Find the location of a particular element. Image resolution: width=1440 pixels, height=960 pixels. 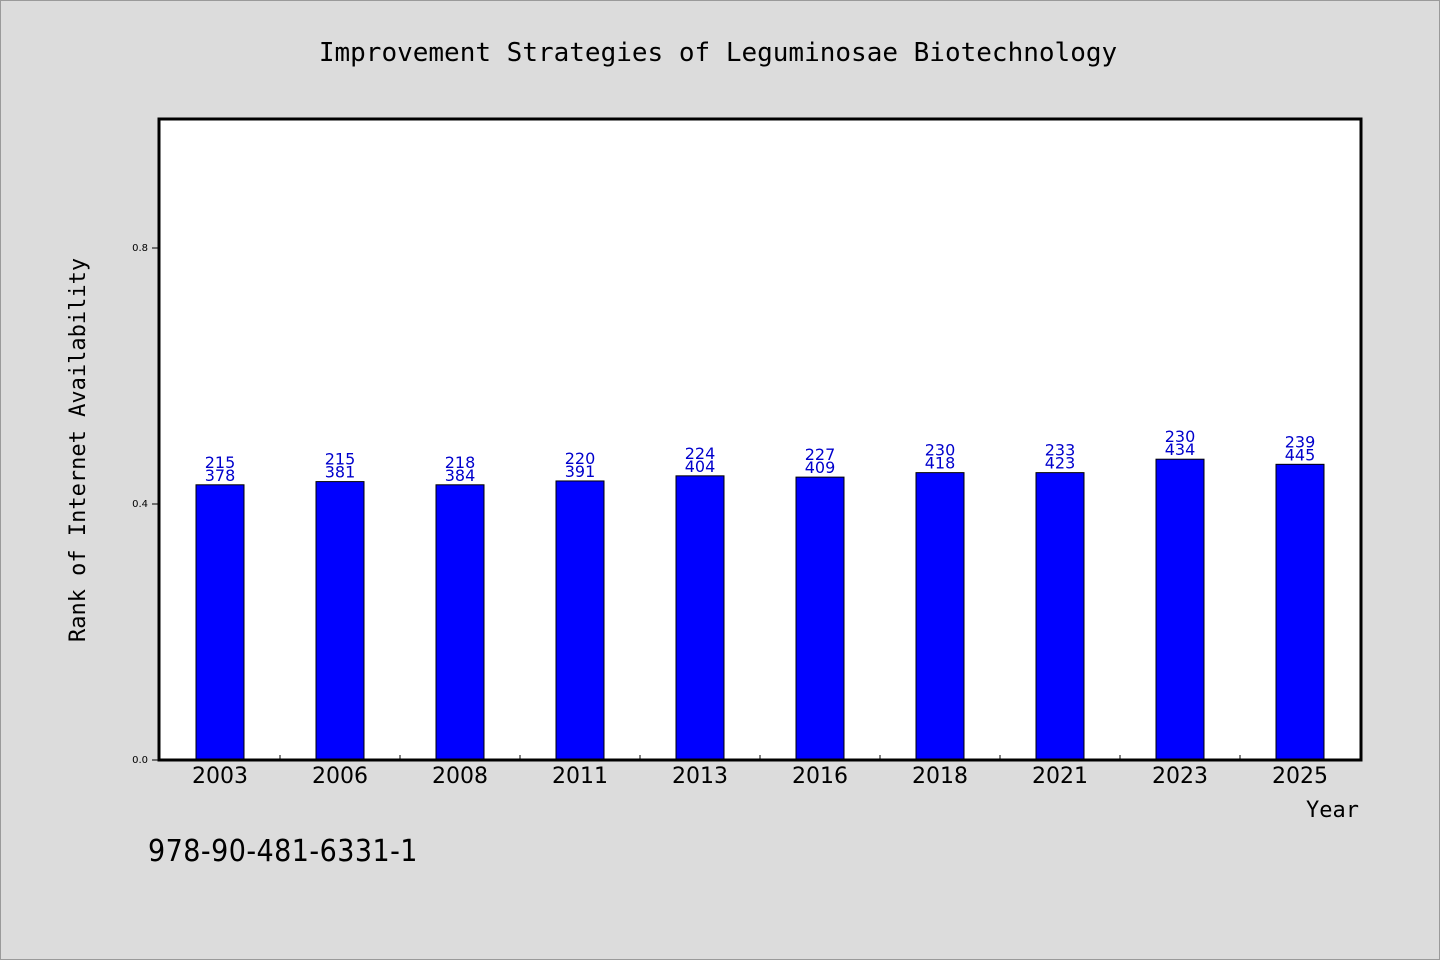

x-tick-label: 2016 is located at coordinates (820, 776).